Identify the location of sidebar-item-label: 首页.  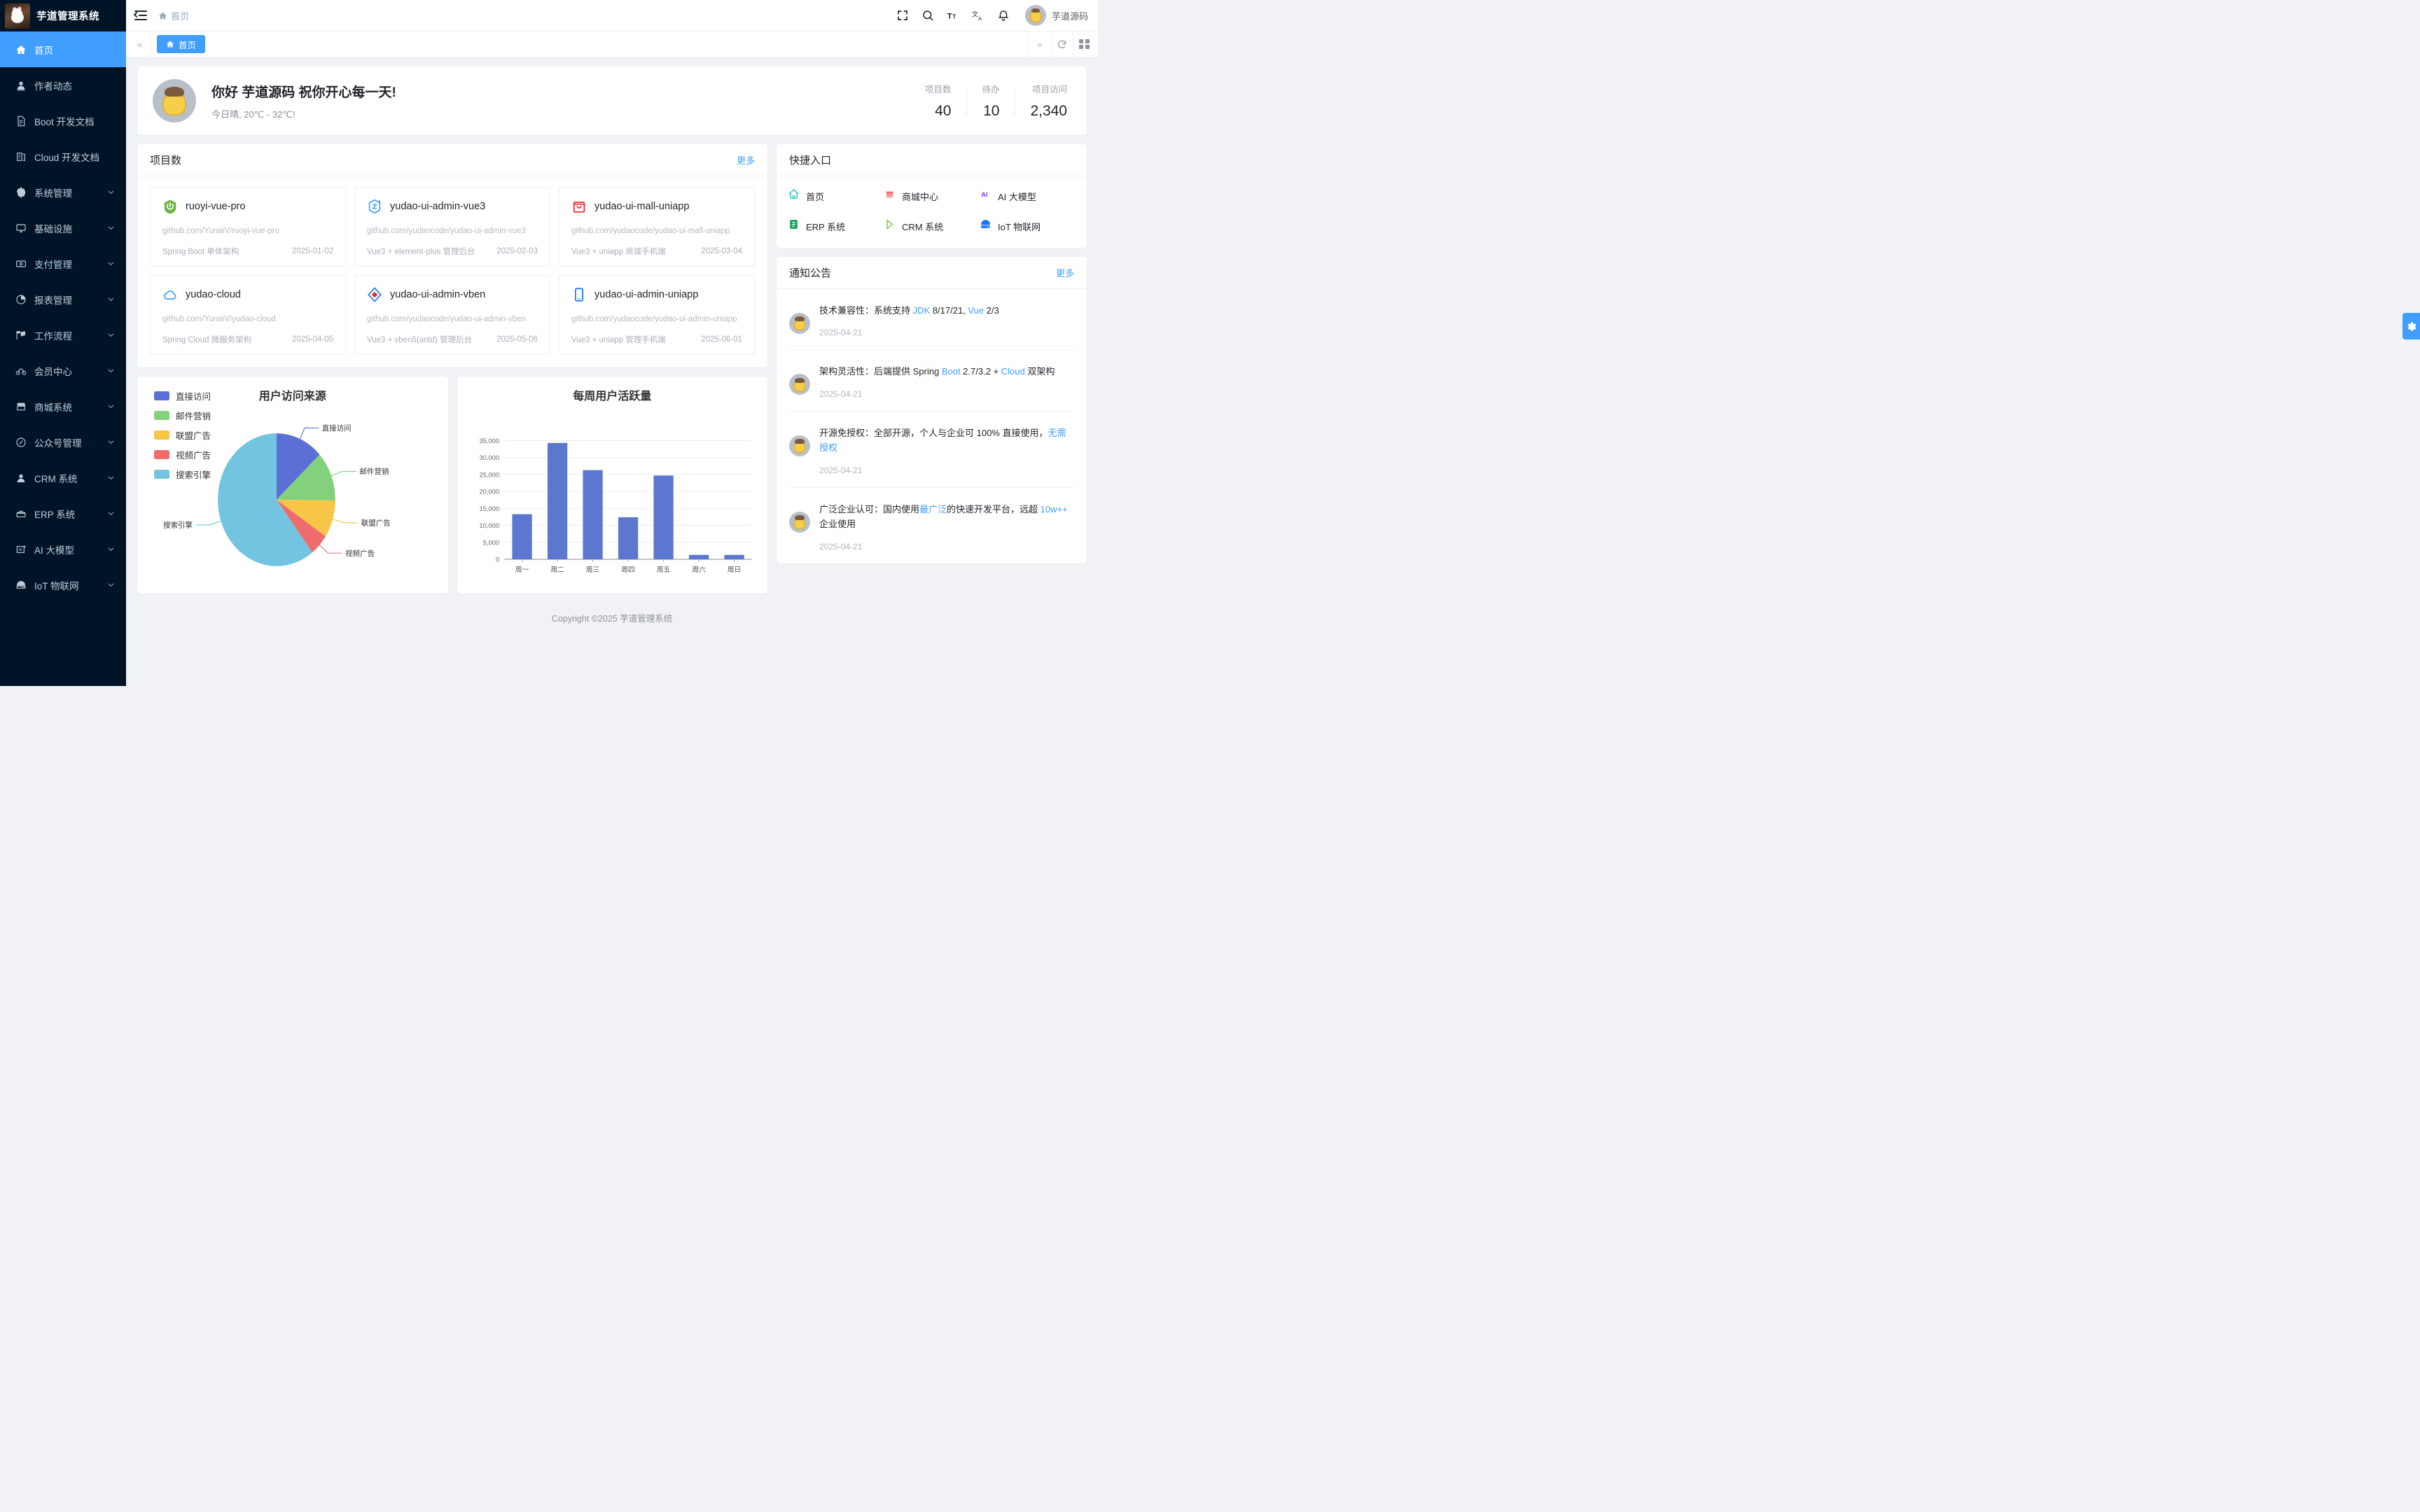
(43, 50).